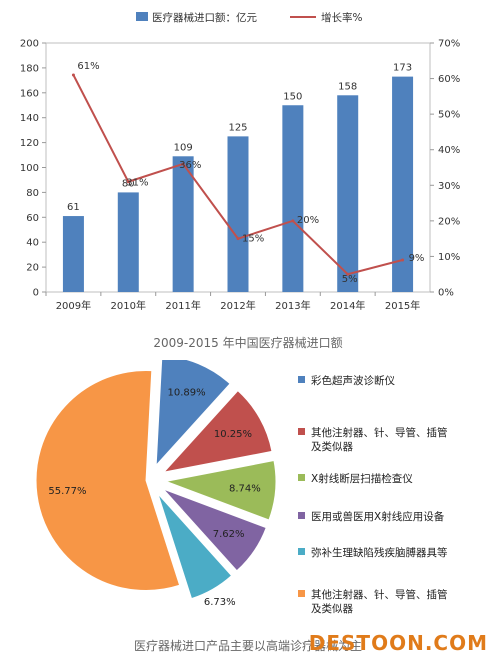 Image resolution: width=496 pixels, height=661 pixels. What do you see at coordinates (347, 86) in the screenshot?
I see `bar-value-label: 158` at bounding box center [347, 86].